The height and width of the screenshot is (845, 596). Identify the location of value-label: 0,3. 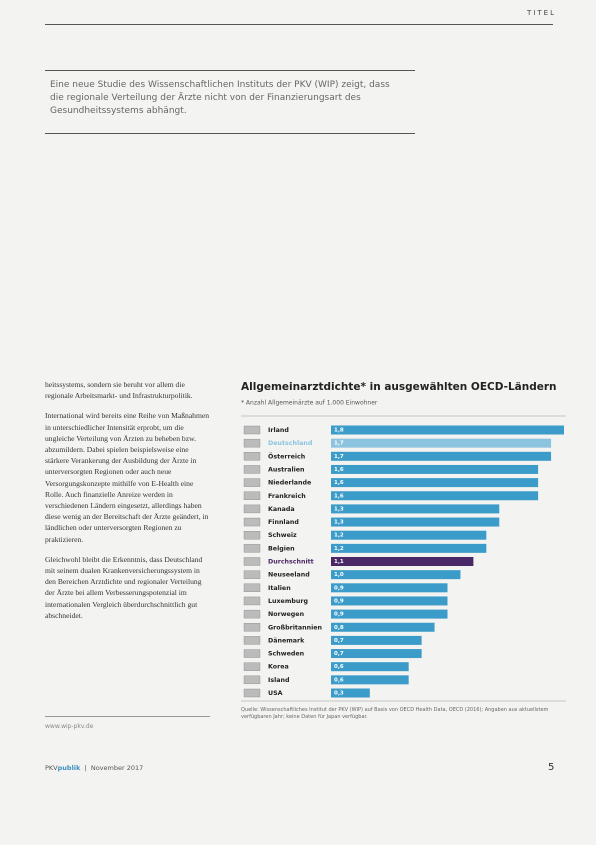
(339, 694).